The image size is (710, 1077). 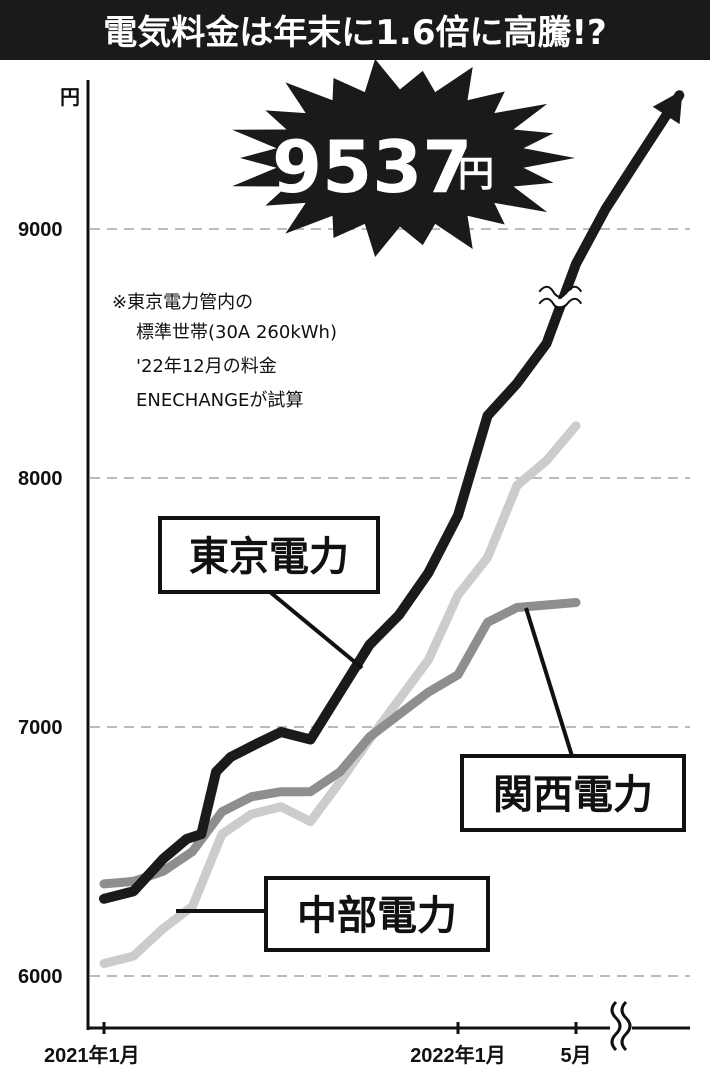 I want to click on note-line-4: ENECHANGEが試算, so click(x=219, y=400).